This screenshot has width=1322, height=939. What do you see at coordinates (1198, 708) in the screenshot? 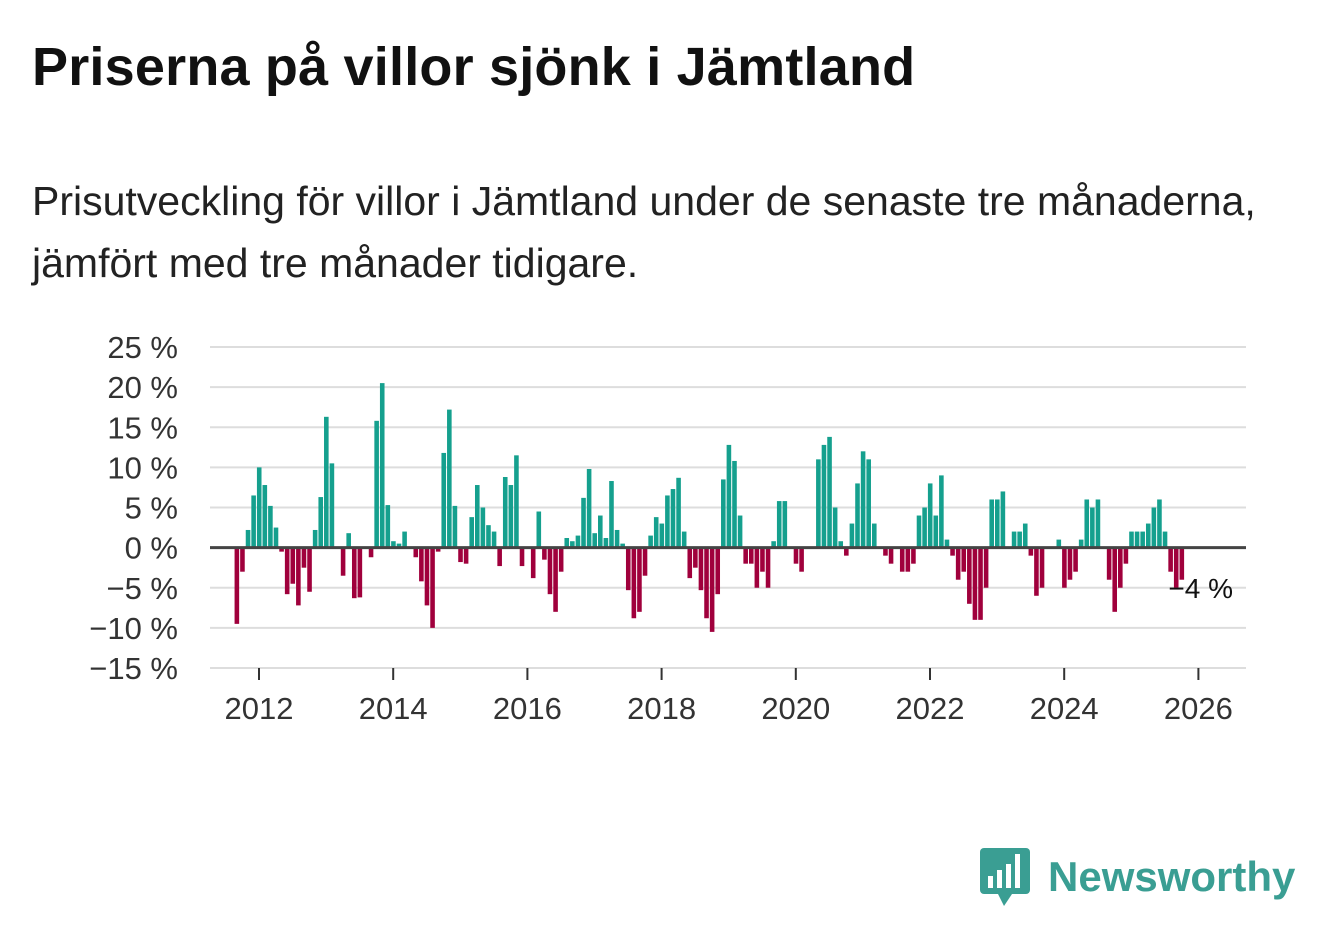
I see `x-tick-label: 2026` at bounding box center [1198, 708].